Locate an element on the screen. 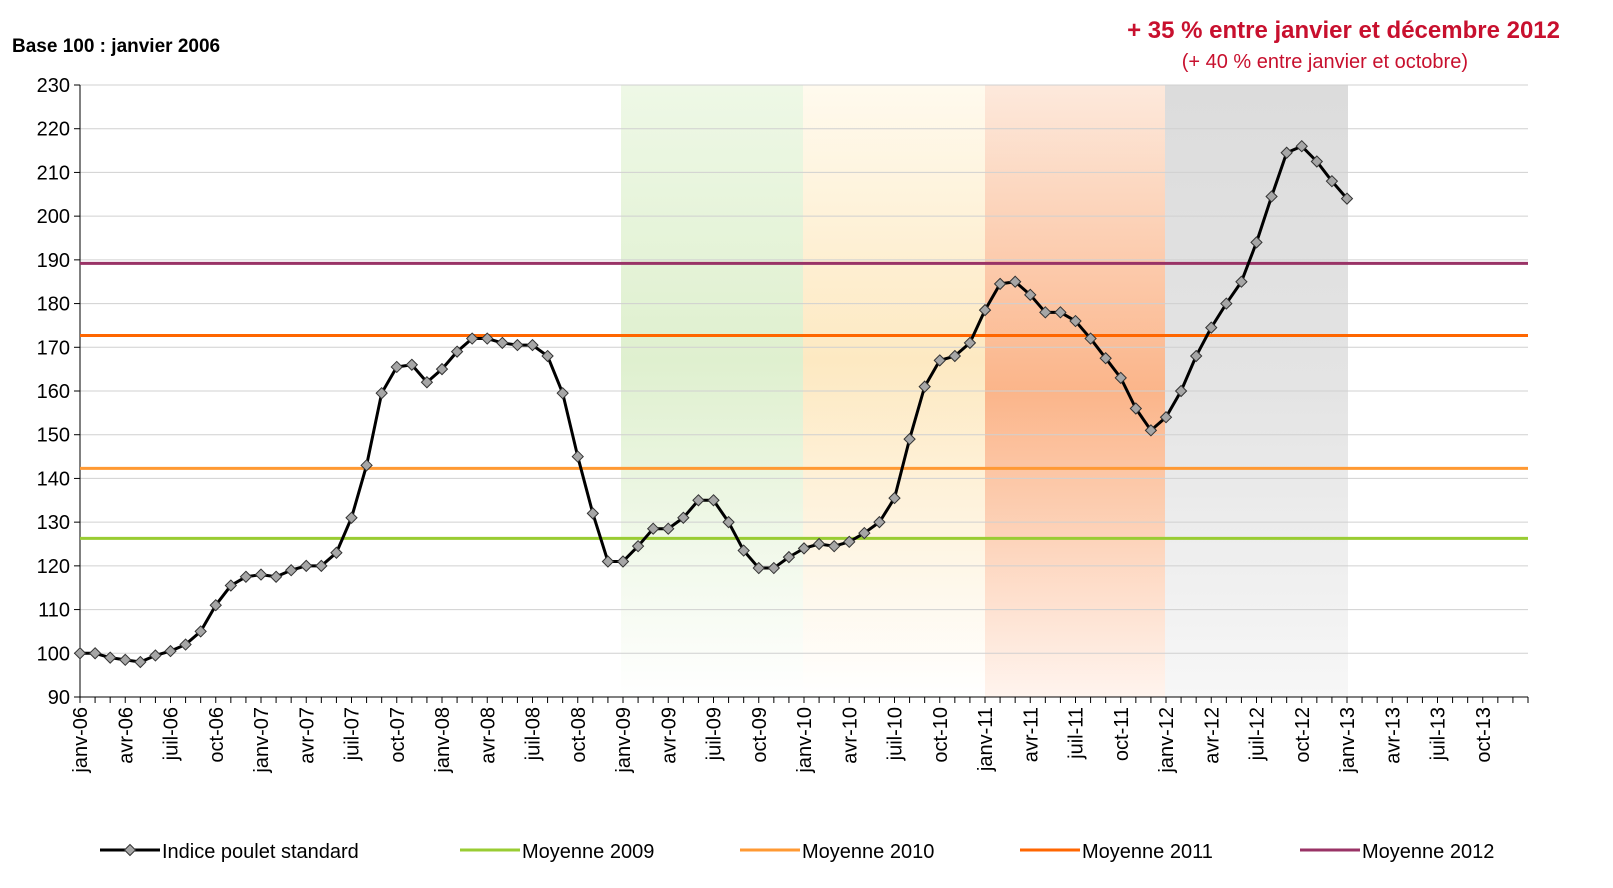  x-tick-label: oct-07 is located at coordinates (398, 735).